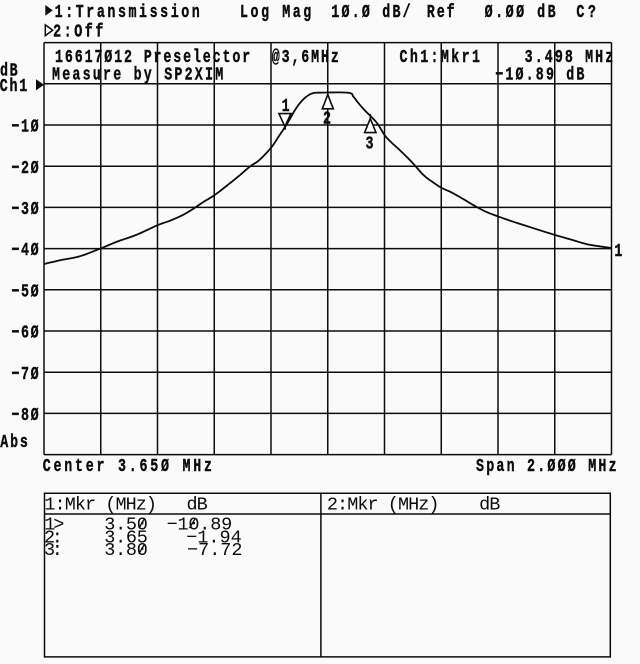 This screenshot has height=664, width=640. What do you see at coordinates (24, 291) in the screenshot?
I see `svg-text: −5Ø` at bounding box center [24, 291].